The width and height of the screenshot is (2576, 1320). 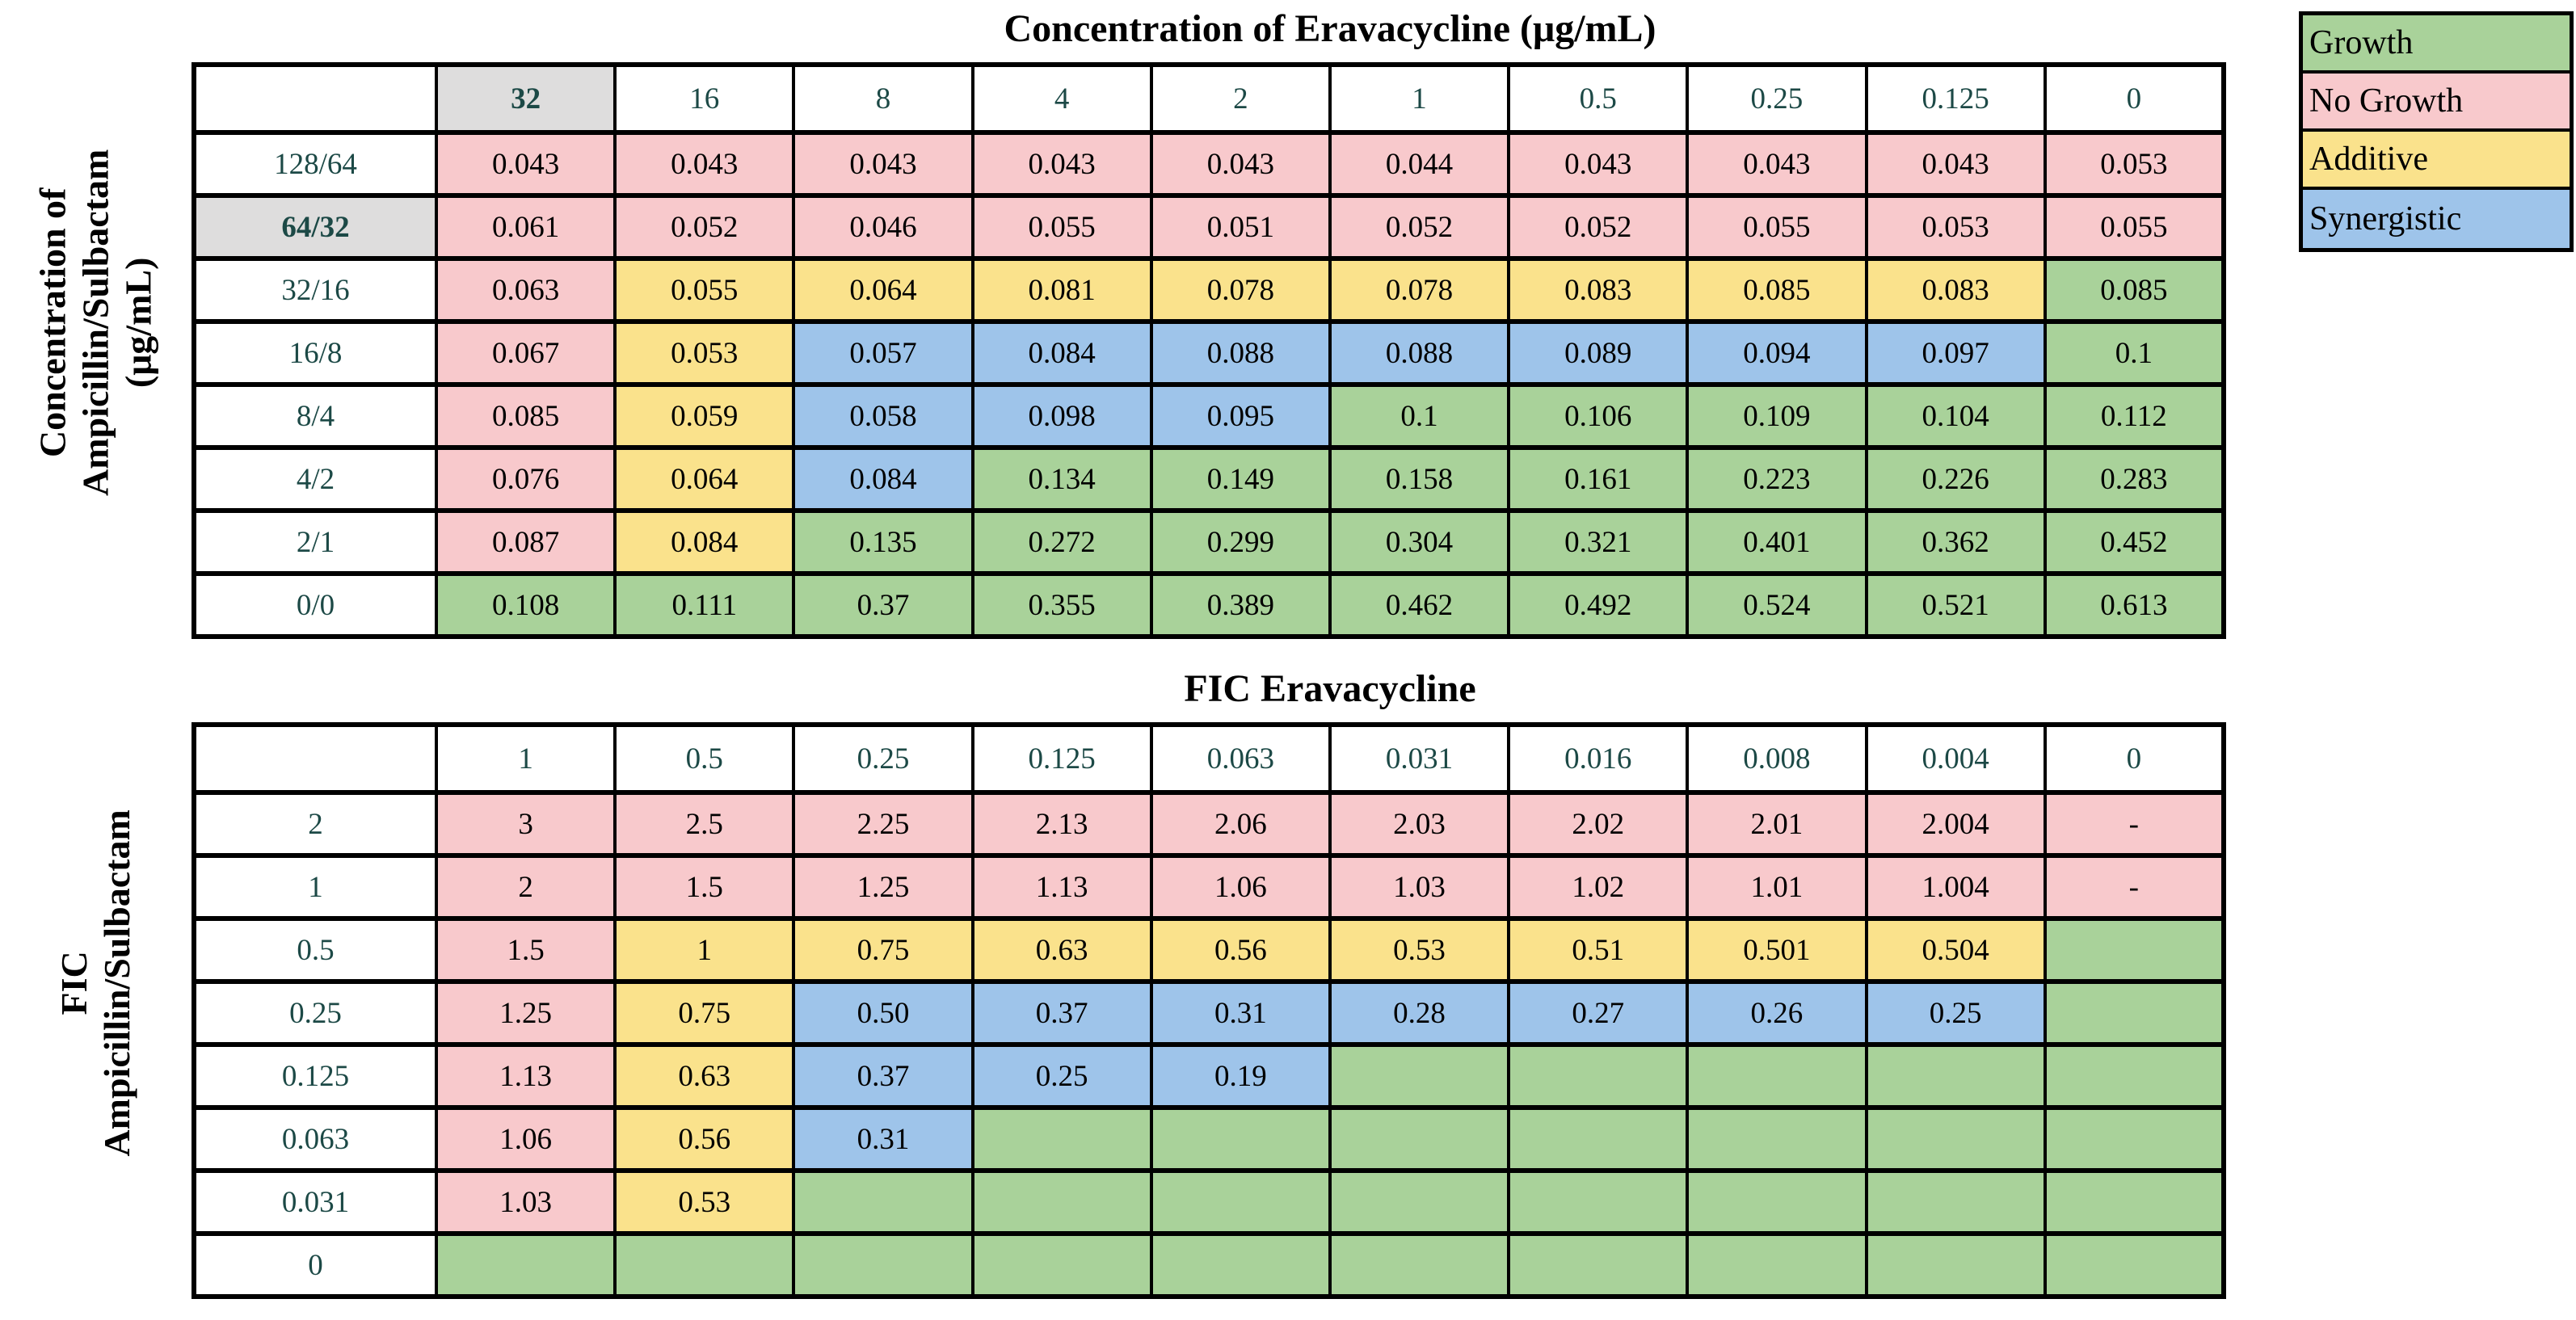 What do you see at coordinates (1955, 290) in the screenshot?
I see `value-cell: 0.083` at bounding box center [1955, 290].